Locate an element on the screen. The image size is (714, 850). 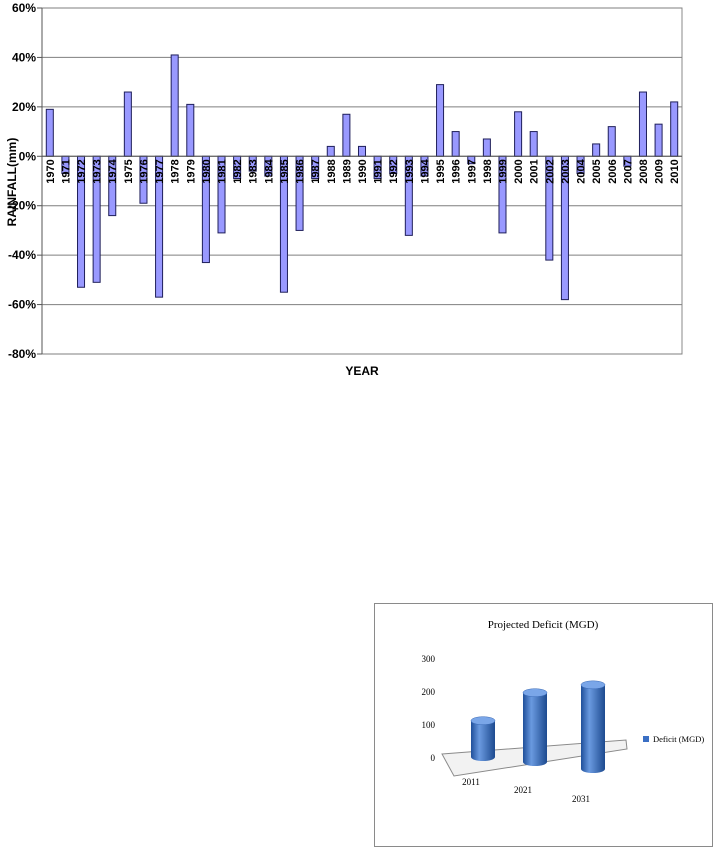
x-tick-label: 1991 is located at coordinates (379, 171).